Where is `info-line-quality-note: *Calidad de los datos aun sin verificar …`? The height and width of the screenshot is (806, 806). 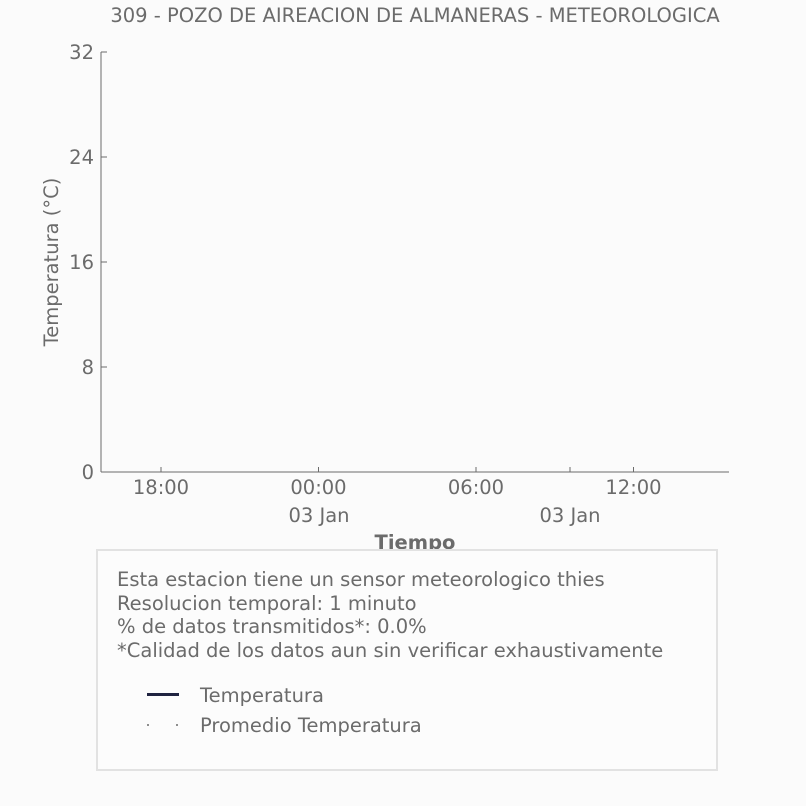
info-line-quality-note: *Calidad de los datos aun sin verificar … is located at coordinates (390, 650).